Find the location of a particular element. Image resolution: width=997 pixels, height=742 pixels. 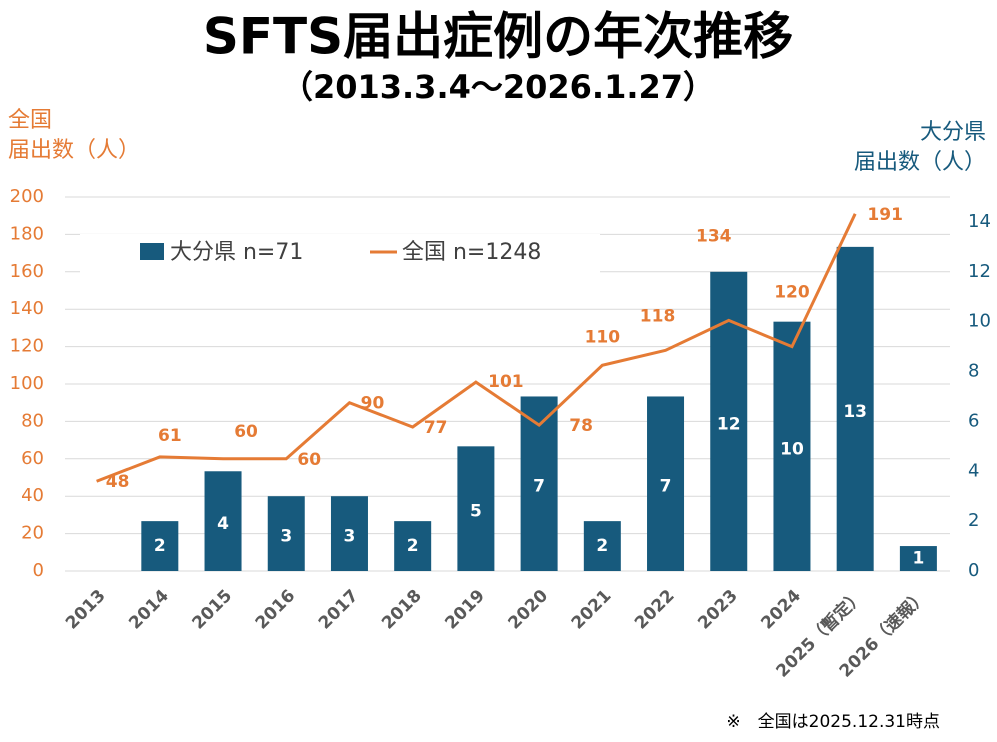

x-tick-label: 2020 is located at coordinates (529, 610).